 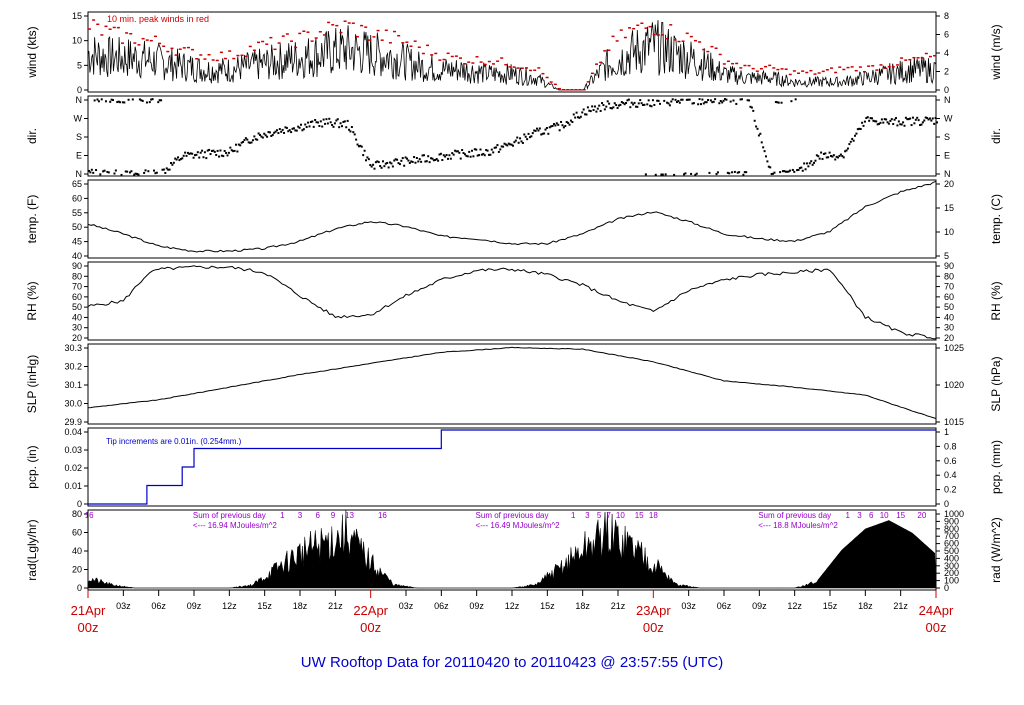 I want to click on rad-hour-mark: 1, so click(x=282, y=515).